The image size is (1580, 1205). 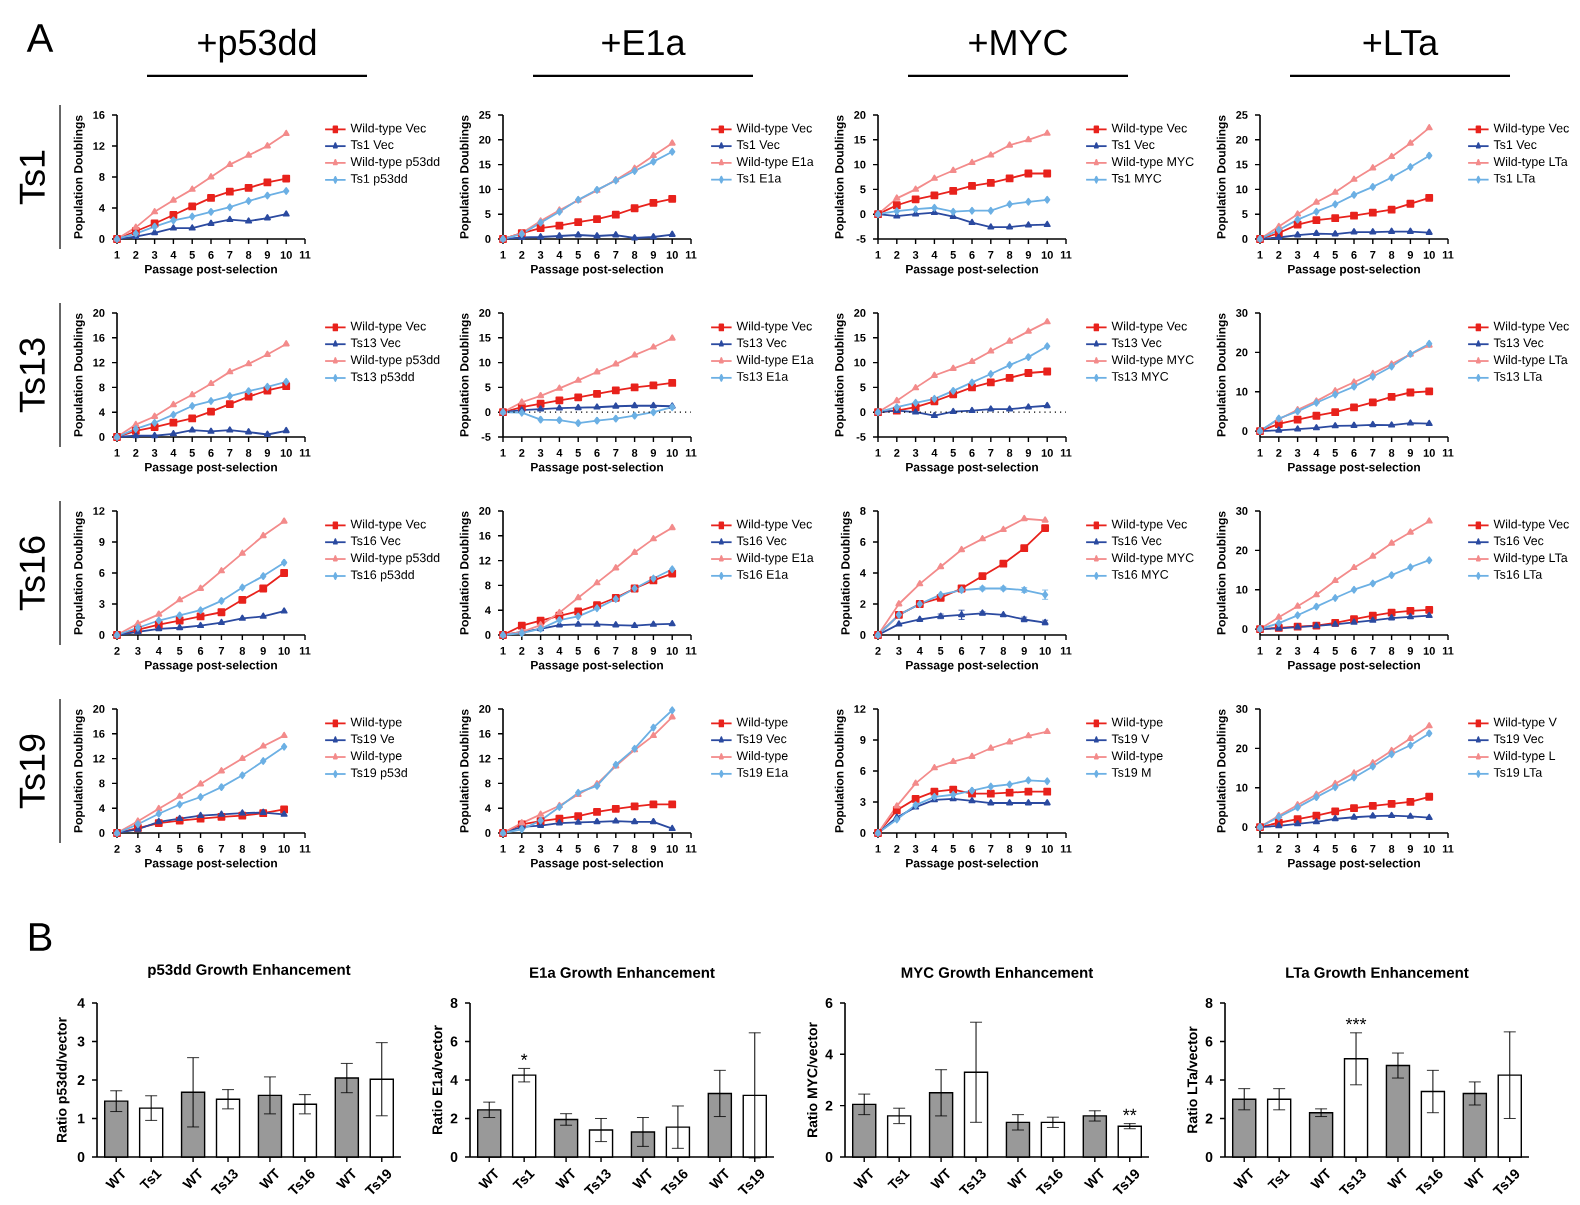 I want to click on chart-title: LTa Growth Enhancement, so click(x=1377, y=972).